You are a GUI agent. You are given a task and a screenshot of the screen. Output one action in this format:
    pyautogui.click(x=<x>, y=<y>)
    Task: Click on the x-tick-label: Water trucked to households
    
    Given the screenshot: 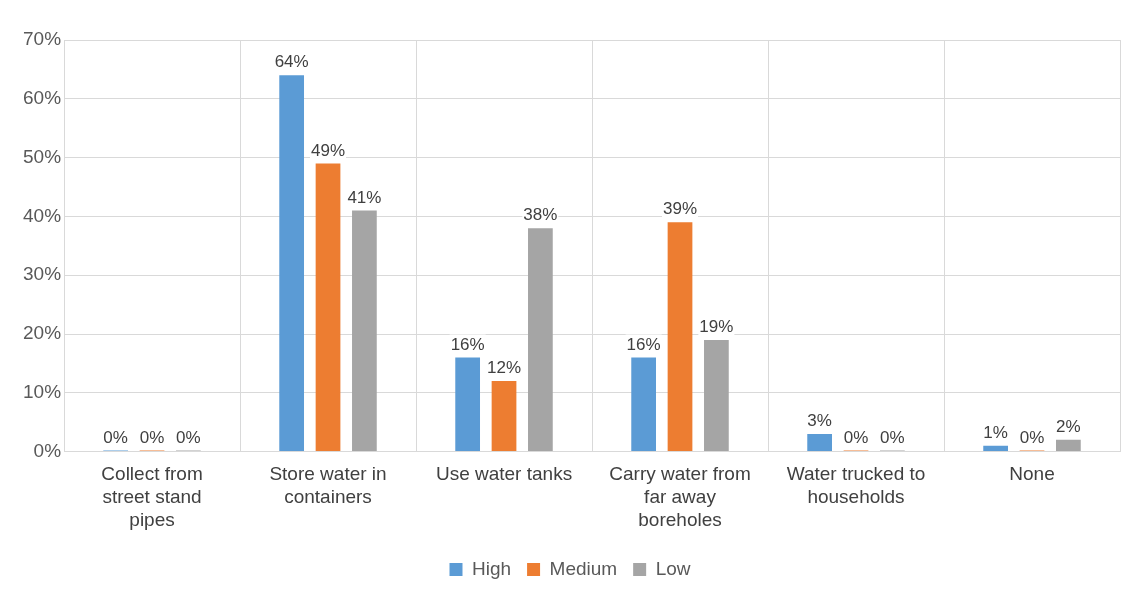 What is the action you would take?
    pyautogui.click(x=856, y=485)
    